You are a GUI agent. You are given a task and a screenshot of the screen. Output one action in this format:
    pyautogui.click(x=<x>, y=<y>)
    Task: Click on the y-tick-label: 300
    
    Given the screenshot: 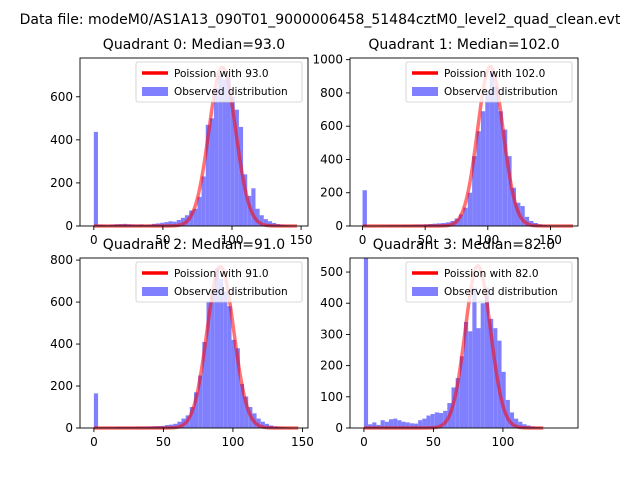 What is the action you would take?
    pyautogui.click(x=331, y=334)
    